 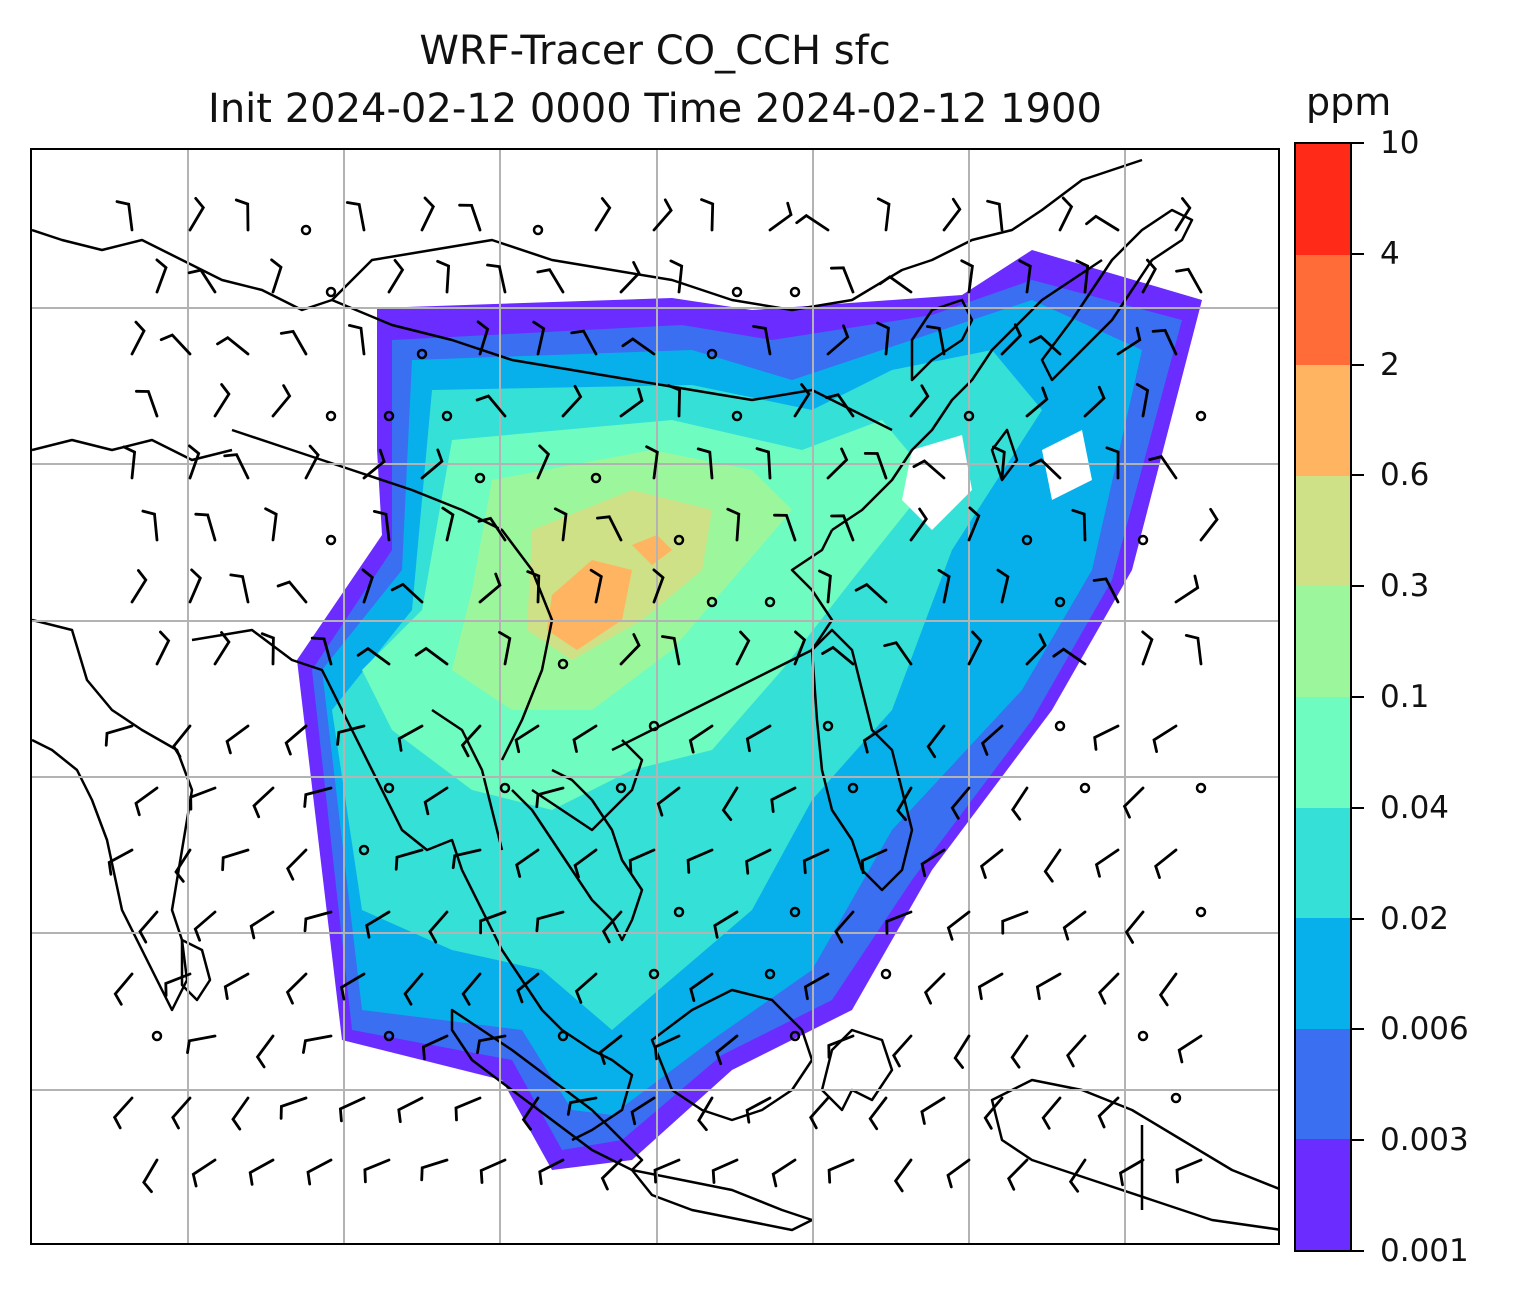 I want to click on java, so click(x=722, y=1200).